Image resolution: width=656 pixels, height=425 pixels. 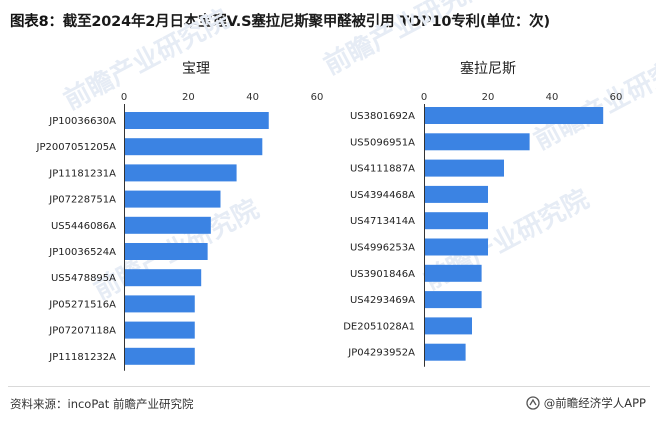 I want to click on category-label: US4996253A, so click(x=382, y=248).